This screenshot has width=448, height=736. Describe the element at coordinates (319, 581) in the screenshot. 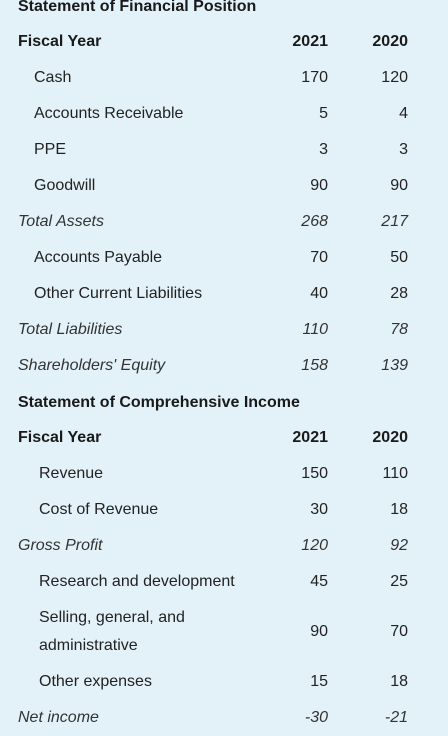

I see `value-2021: 45` at that location.